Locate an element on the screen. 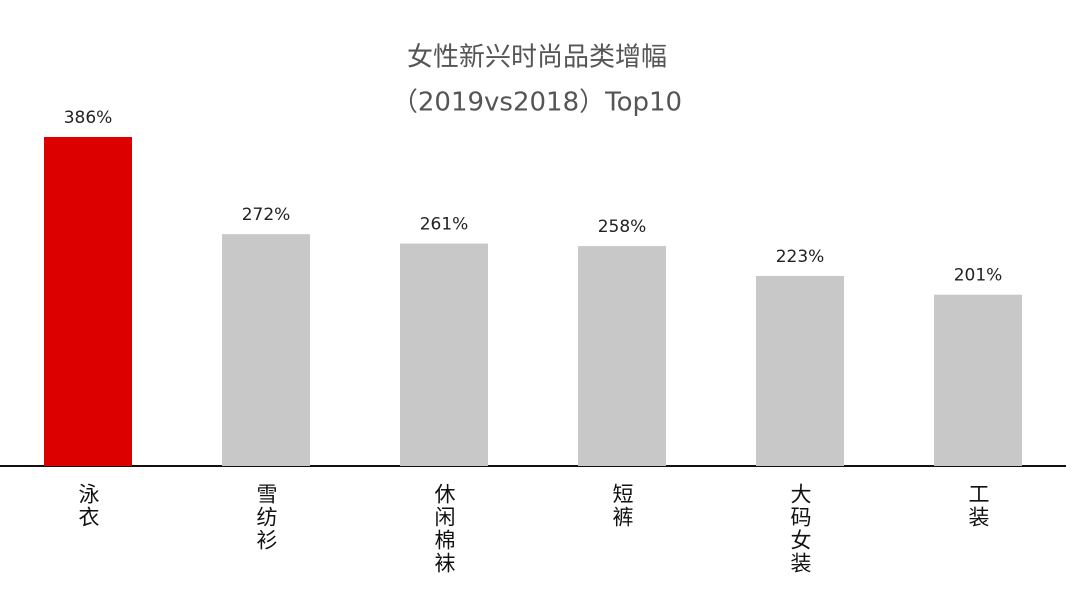  x-tick-label: 工装 is located at coordinates (978, 506).